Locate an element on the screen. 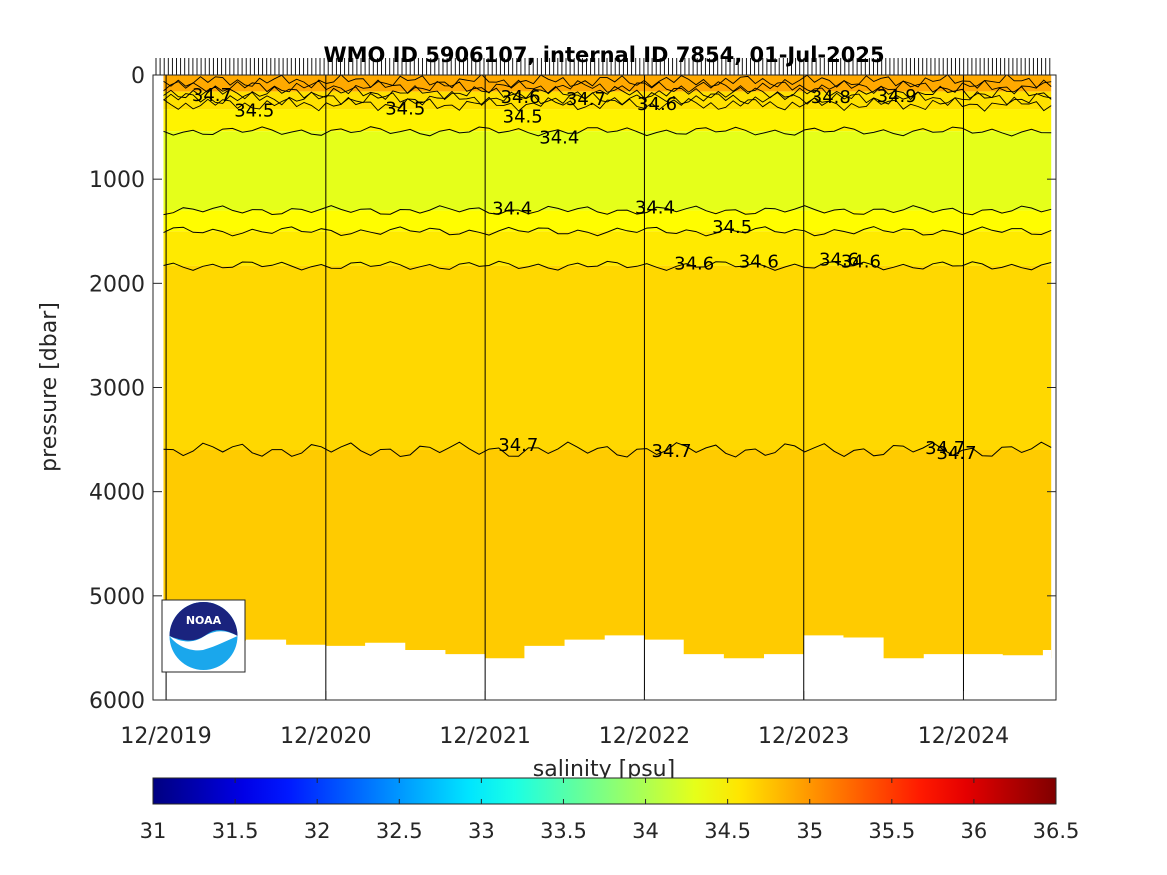 The width and height of the screenshot is (1167, 875). profile-ticks is located at coordinates (603, 66).